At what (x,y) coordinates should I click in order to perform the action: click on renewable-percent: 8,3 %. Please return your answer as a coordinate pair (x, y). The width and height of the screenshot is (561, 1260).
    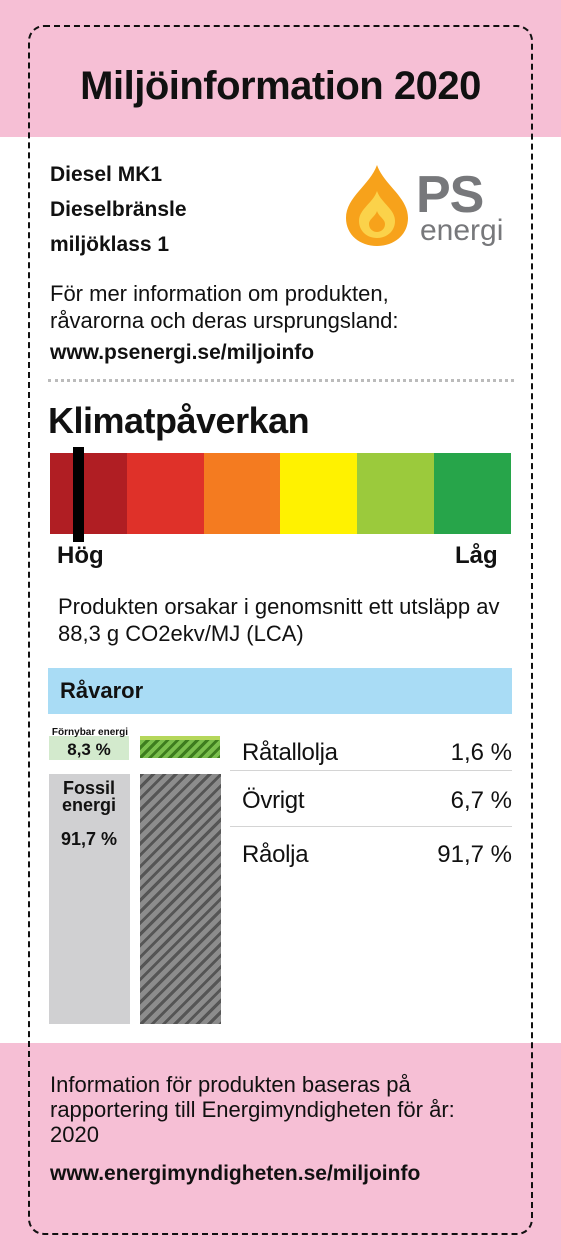
    Looking at the image, I should click on (89, 749).